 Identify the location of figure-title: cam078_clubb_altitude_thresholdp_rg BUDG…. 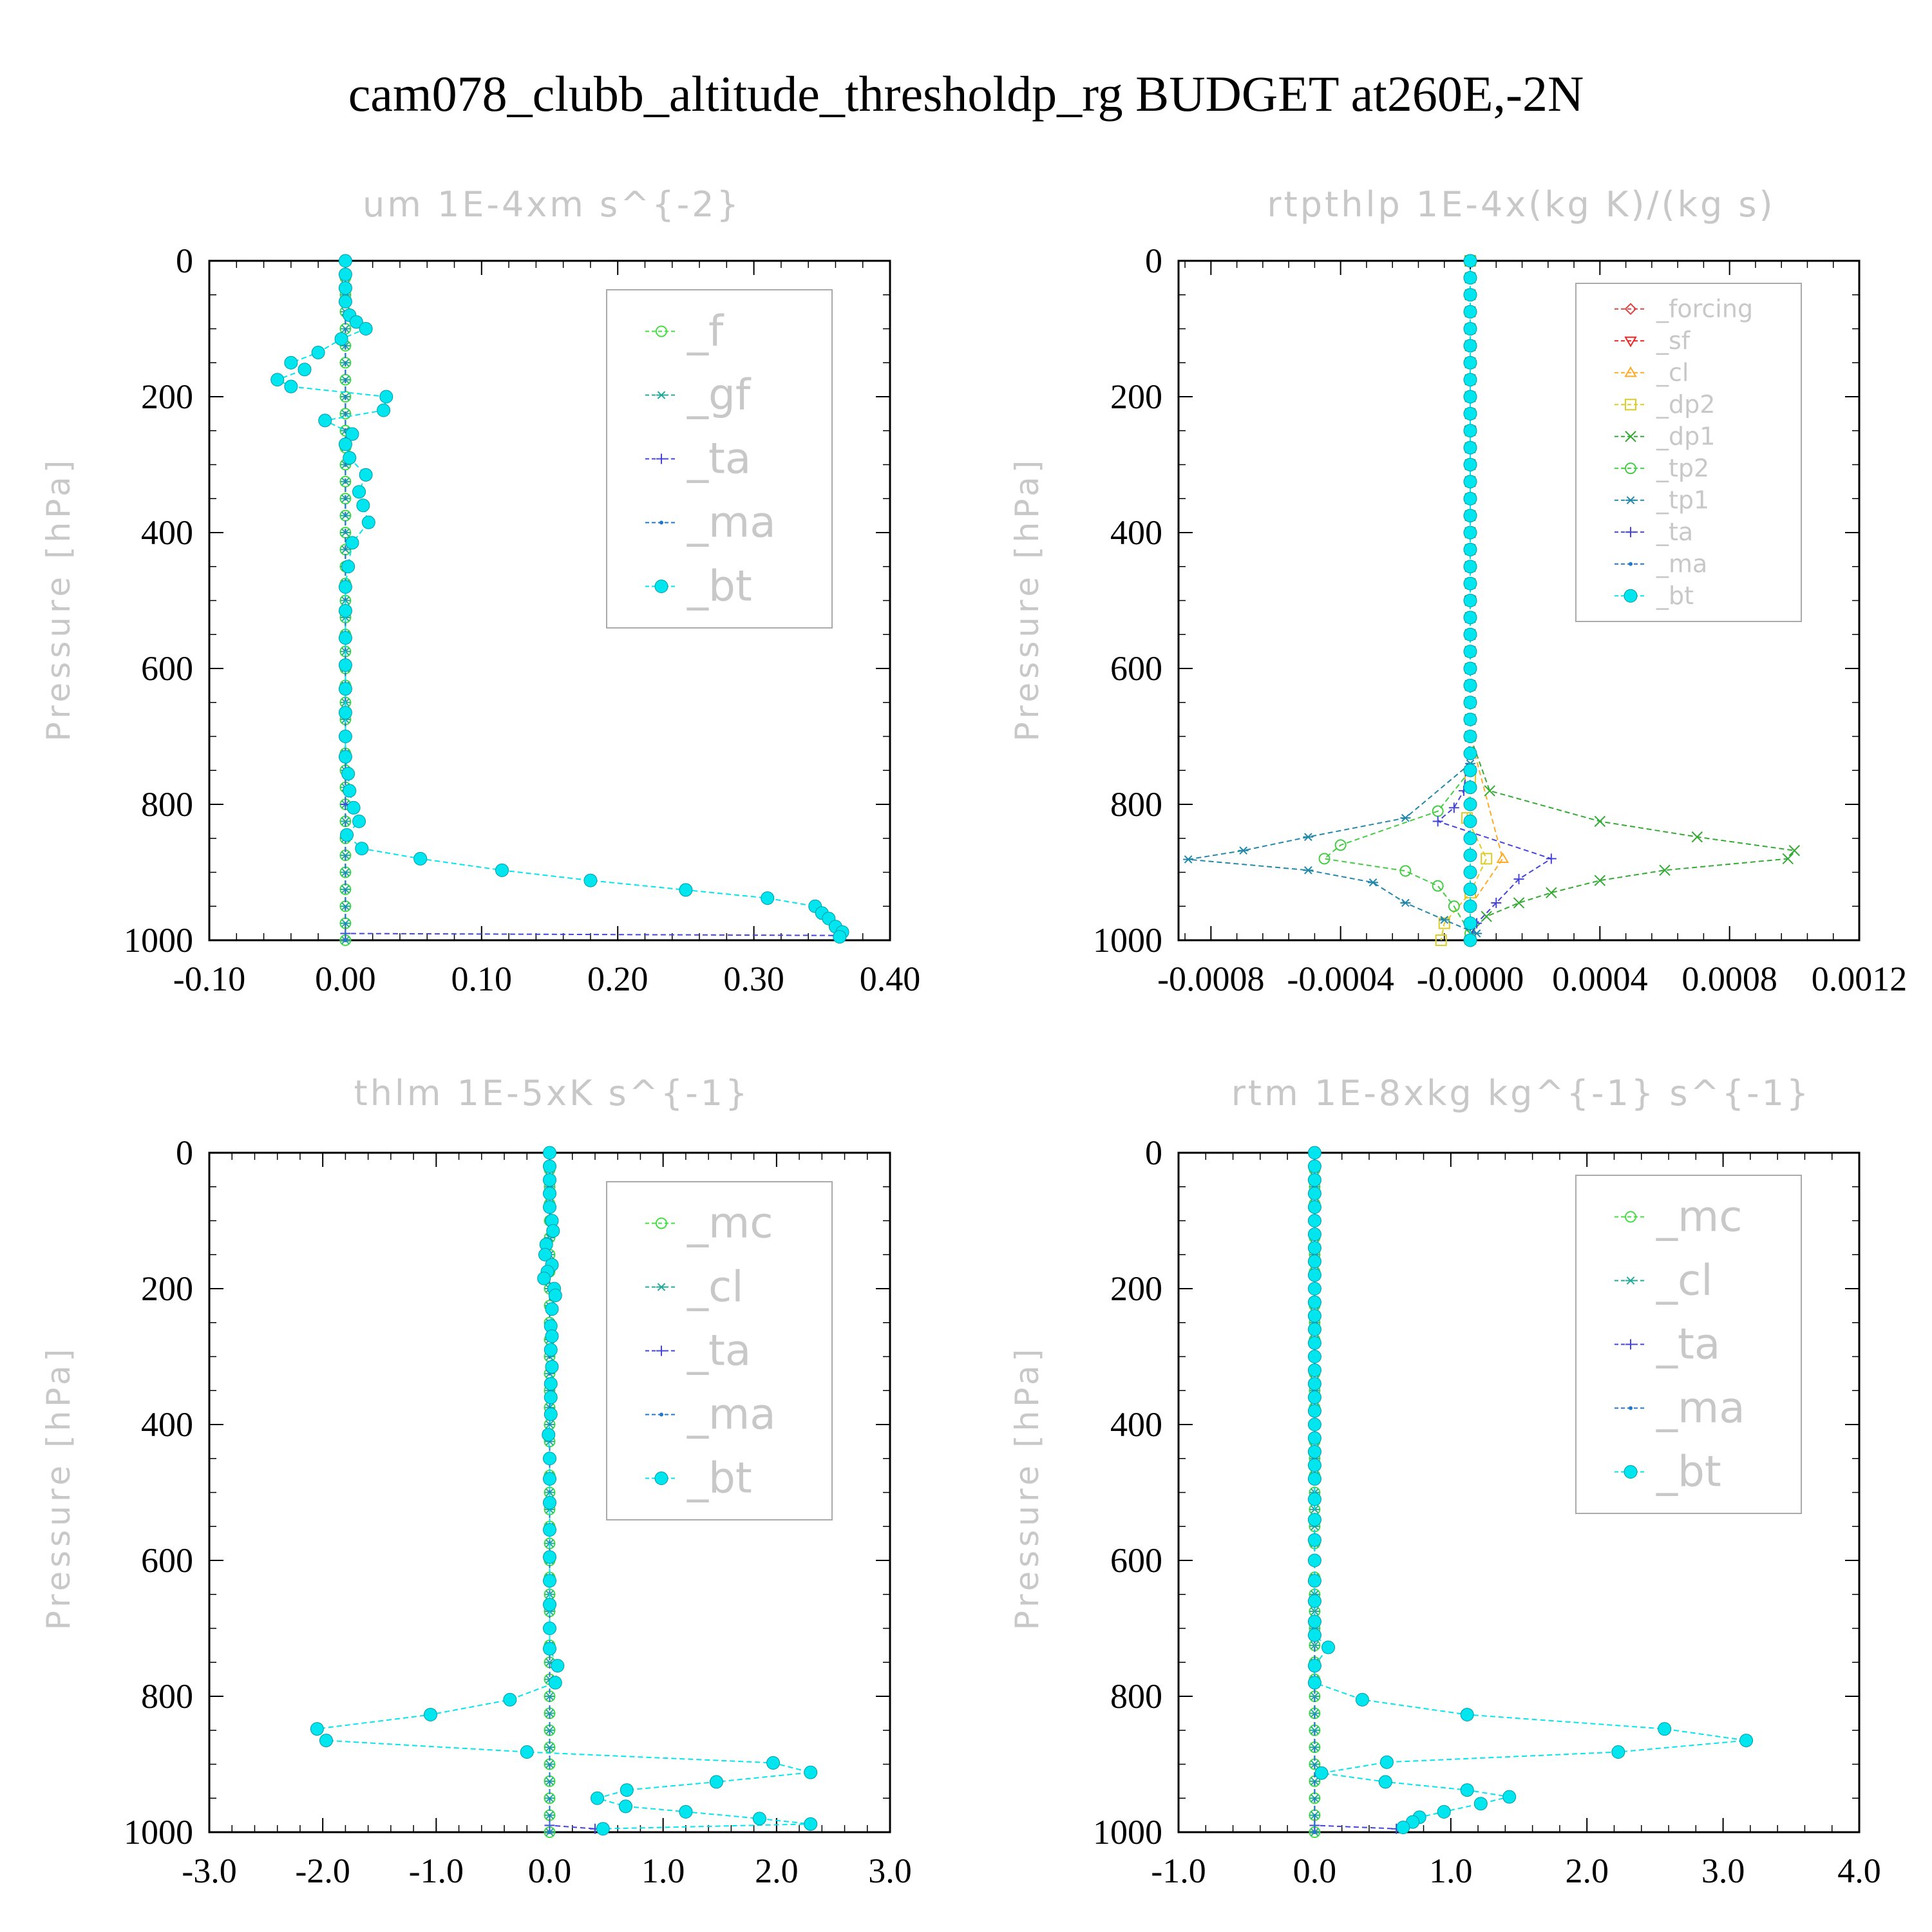
(966, 94).